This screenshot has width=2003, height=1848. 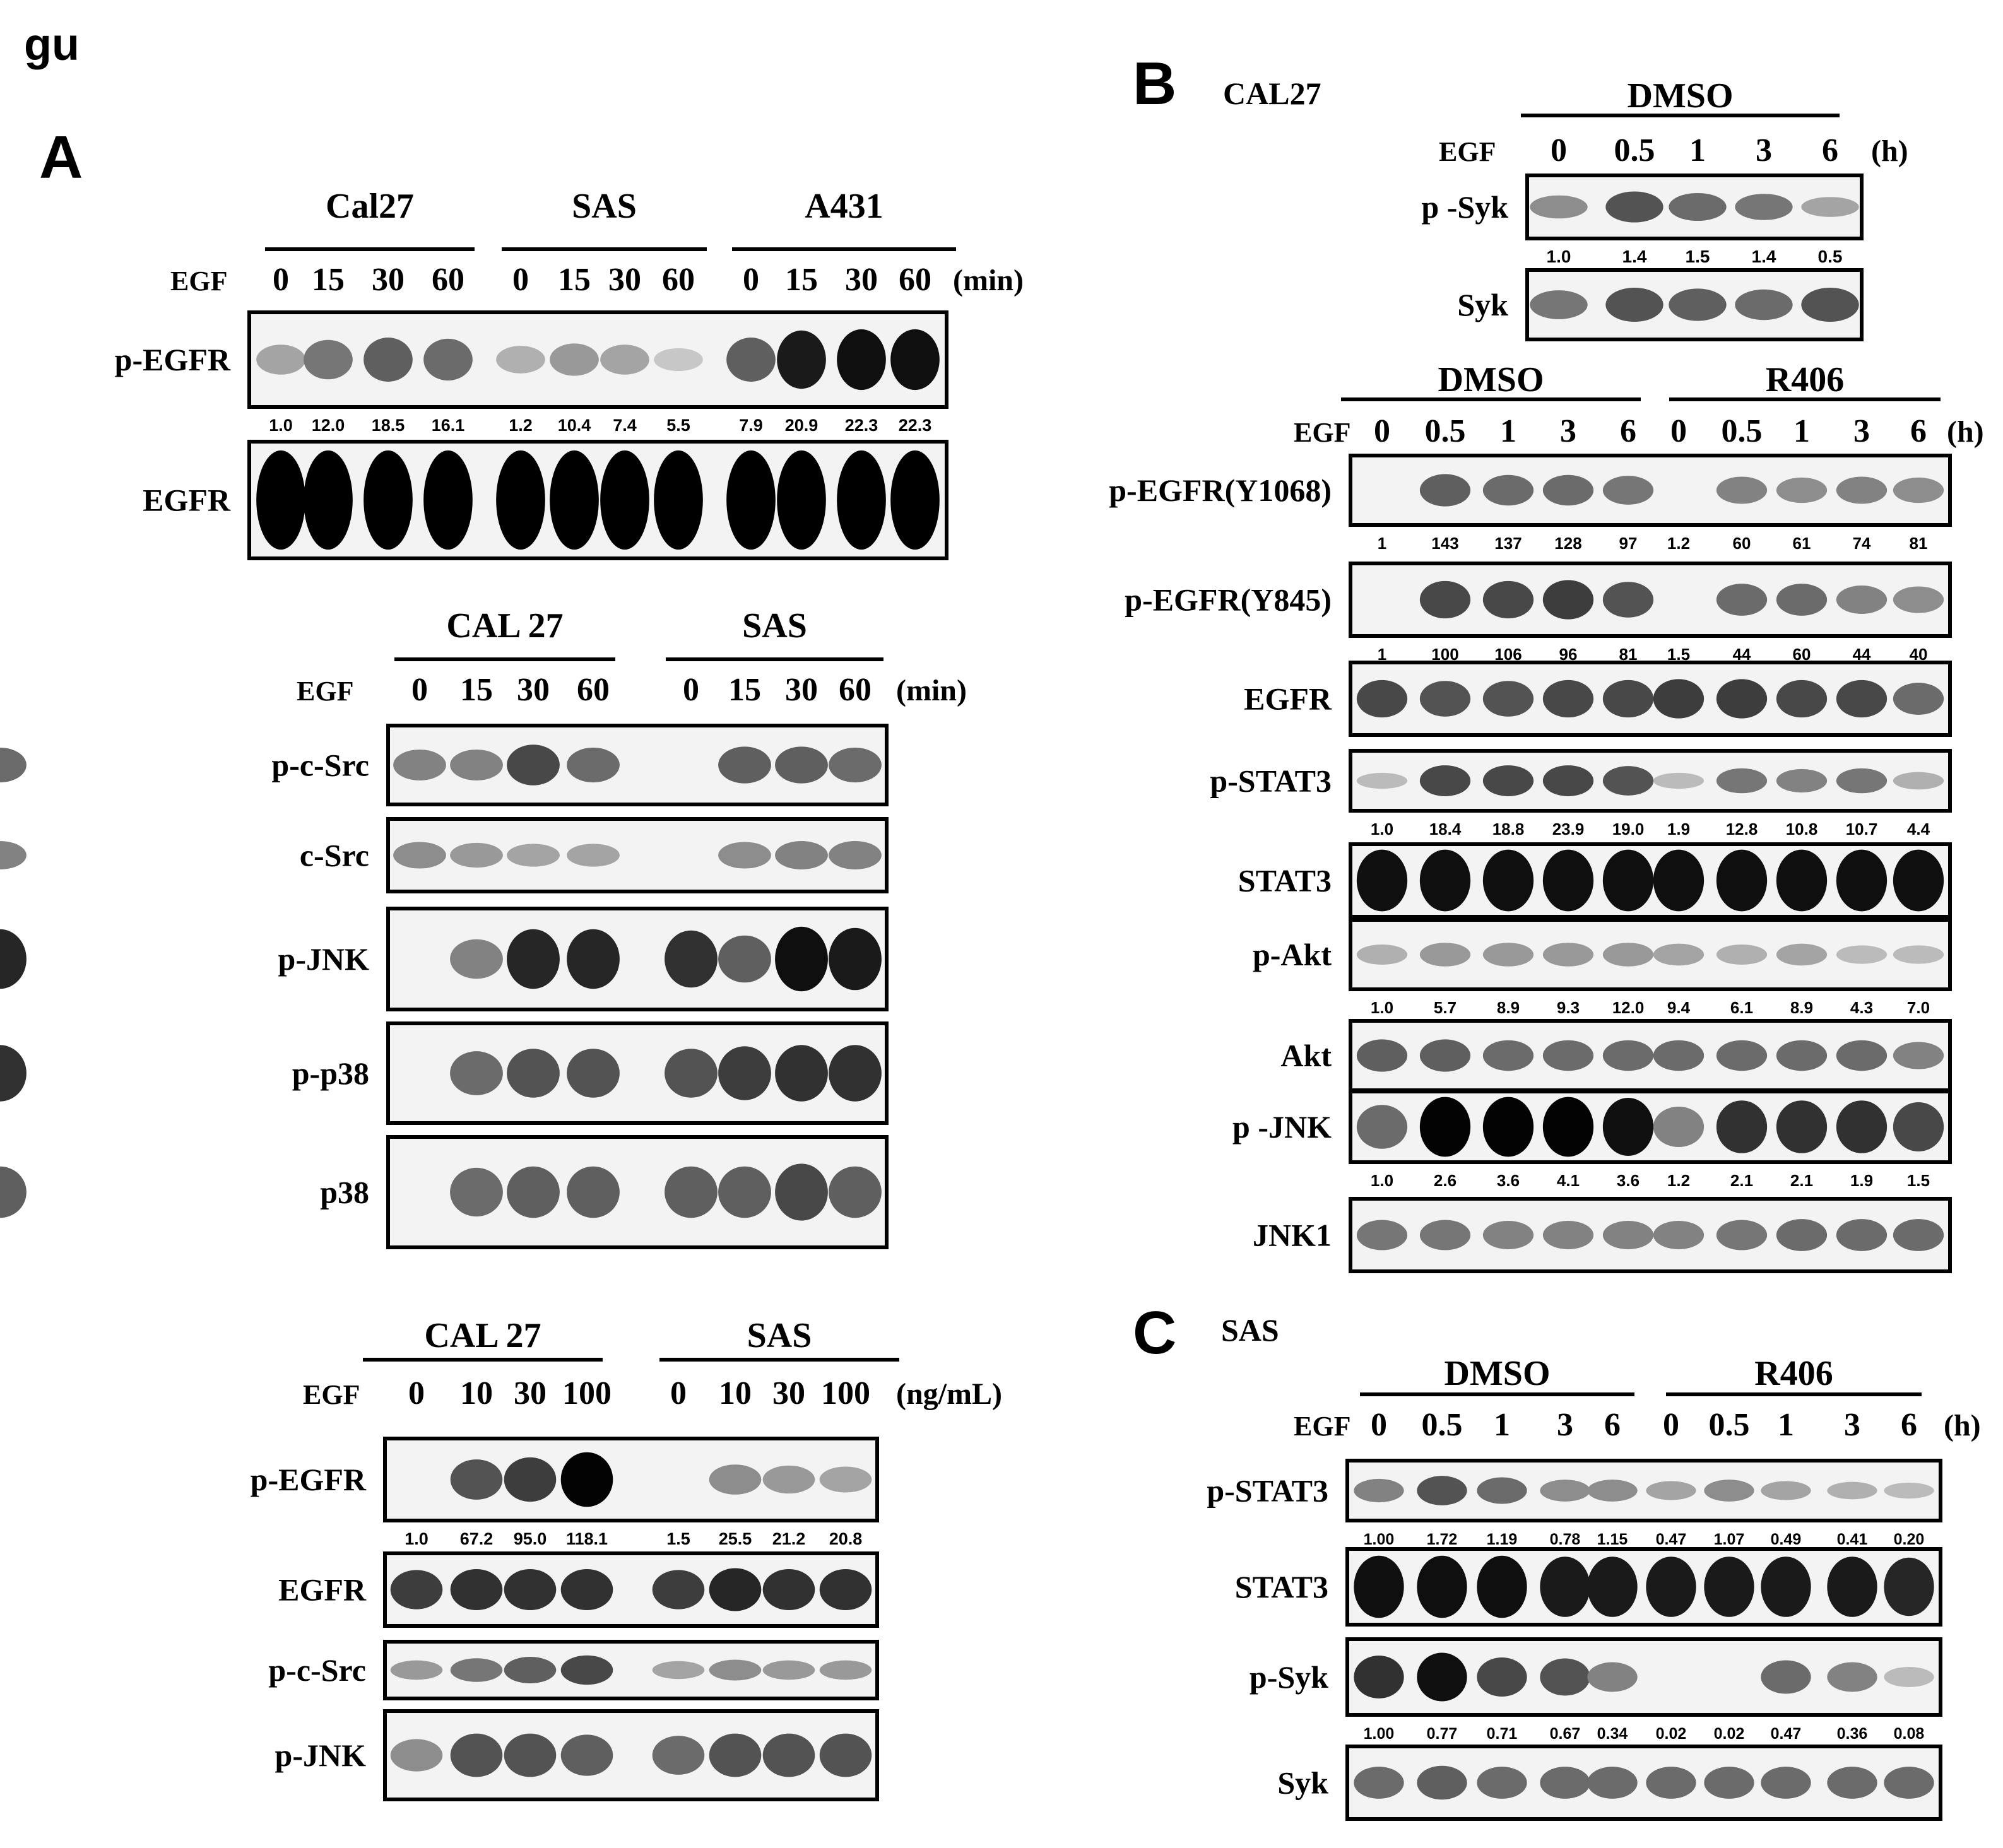 What do you see at coordinates (1491, 379) in the screenshot?
I see `group-header: DMSO` at bounding box center [1491, 379].